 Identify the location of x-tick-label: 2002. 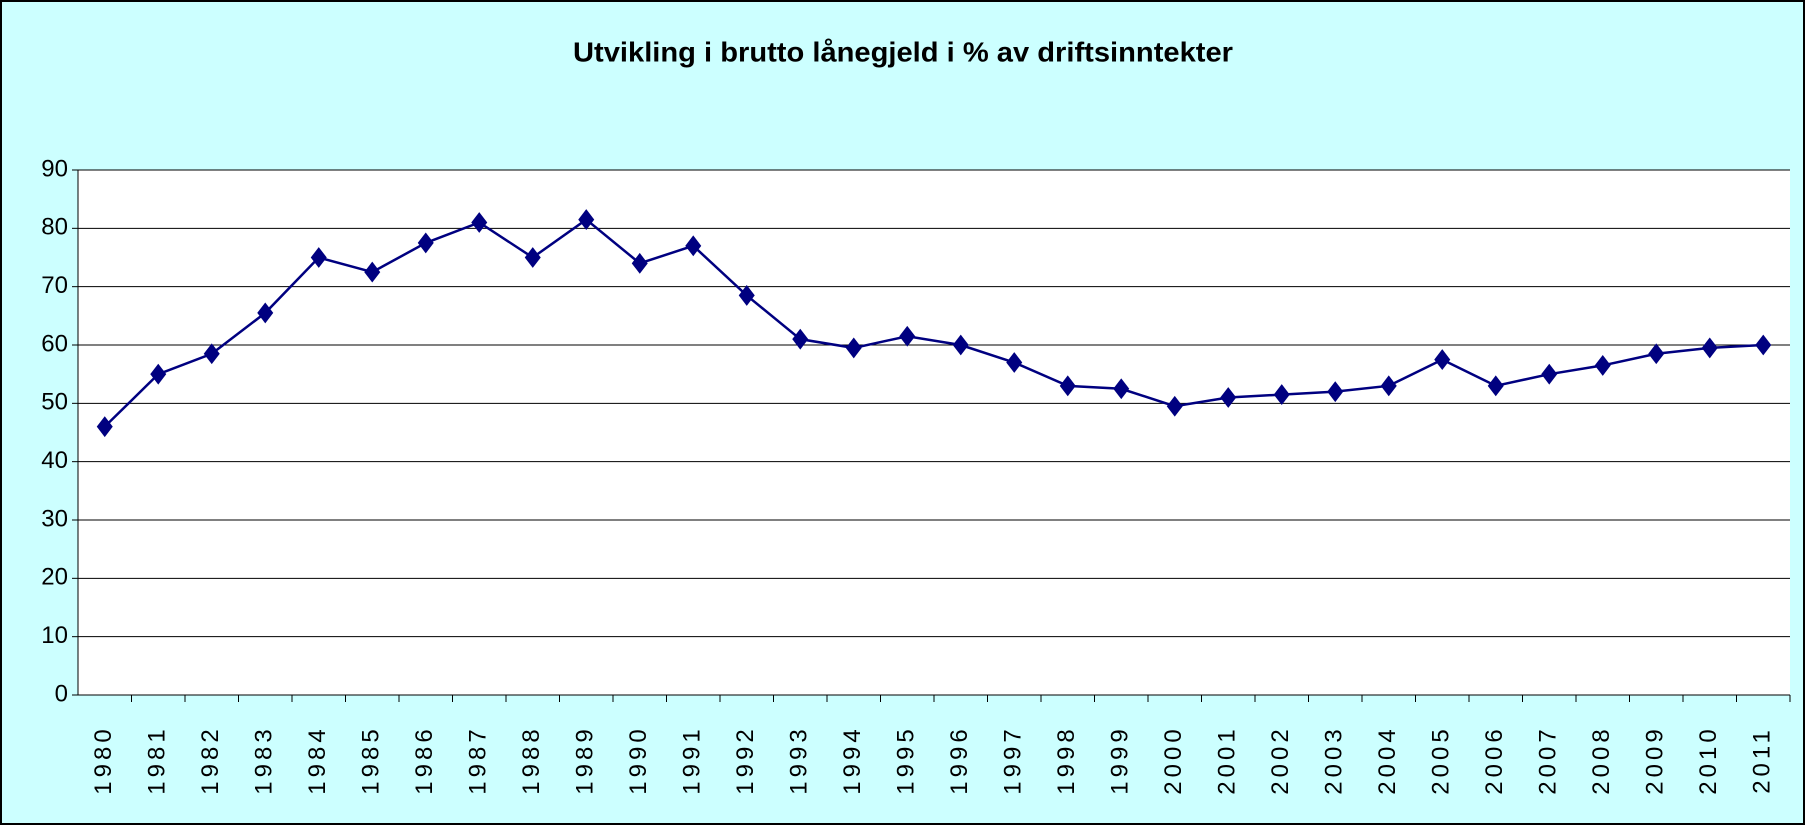
(1280, 759).